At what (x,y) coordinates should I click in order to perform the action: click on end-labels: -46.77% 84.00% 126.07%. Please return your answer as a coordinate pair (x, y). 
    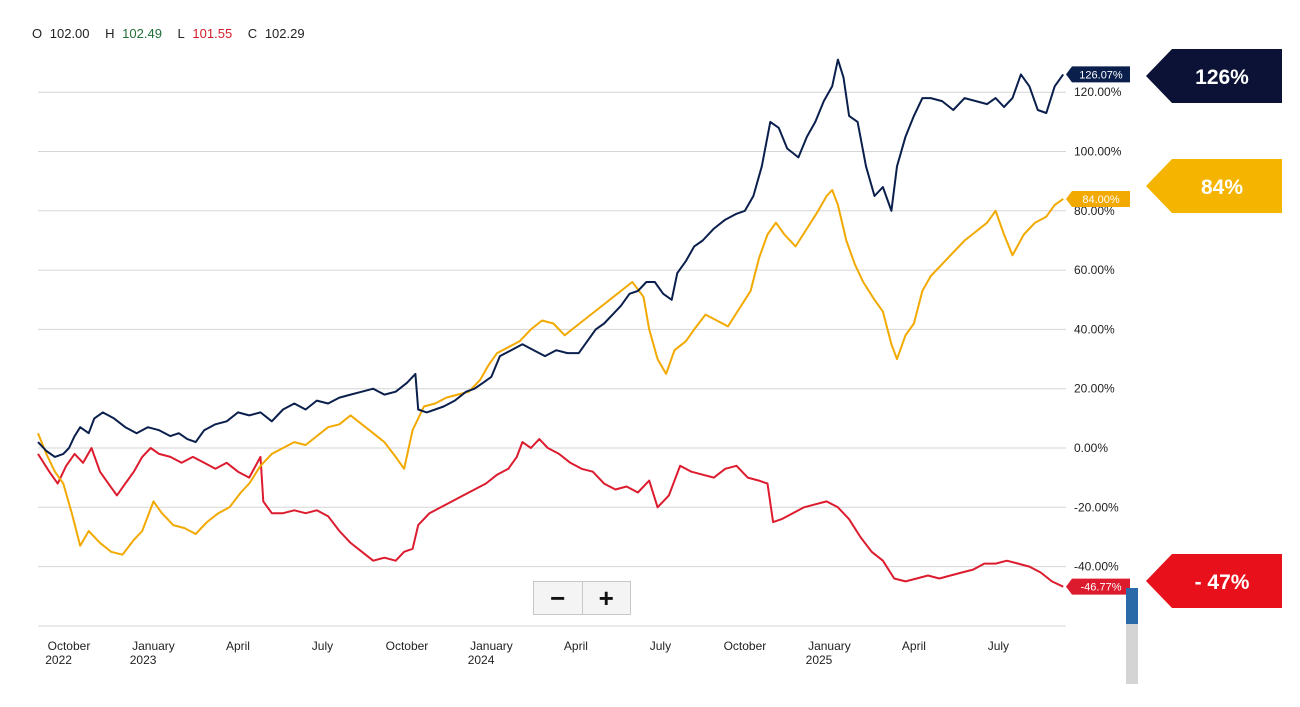
    Looking at the image, I should click on (1098, 330).